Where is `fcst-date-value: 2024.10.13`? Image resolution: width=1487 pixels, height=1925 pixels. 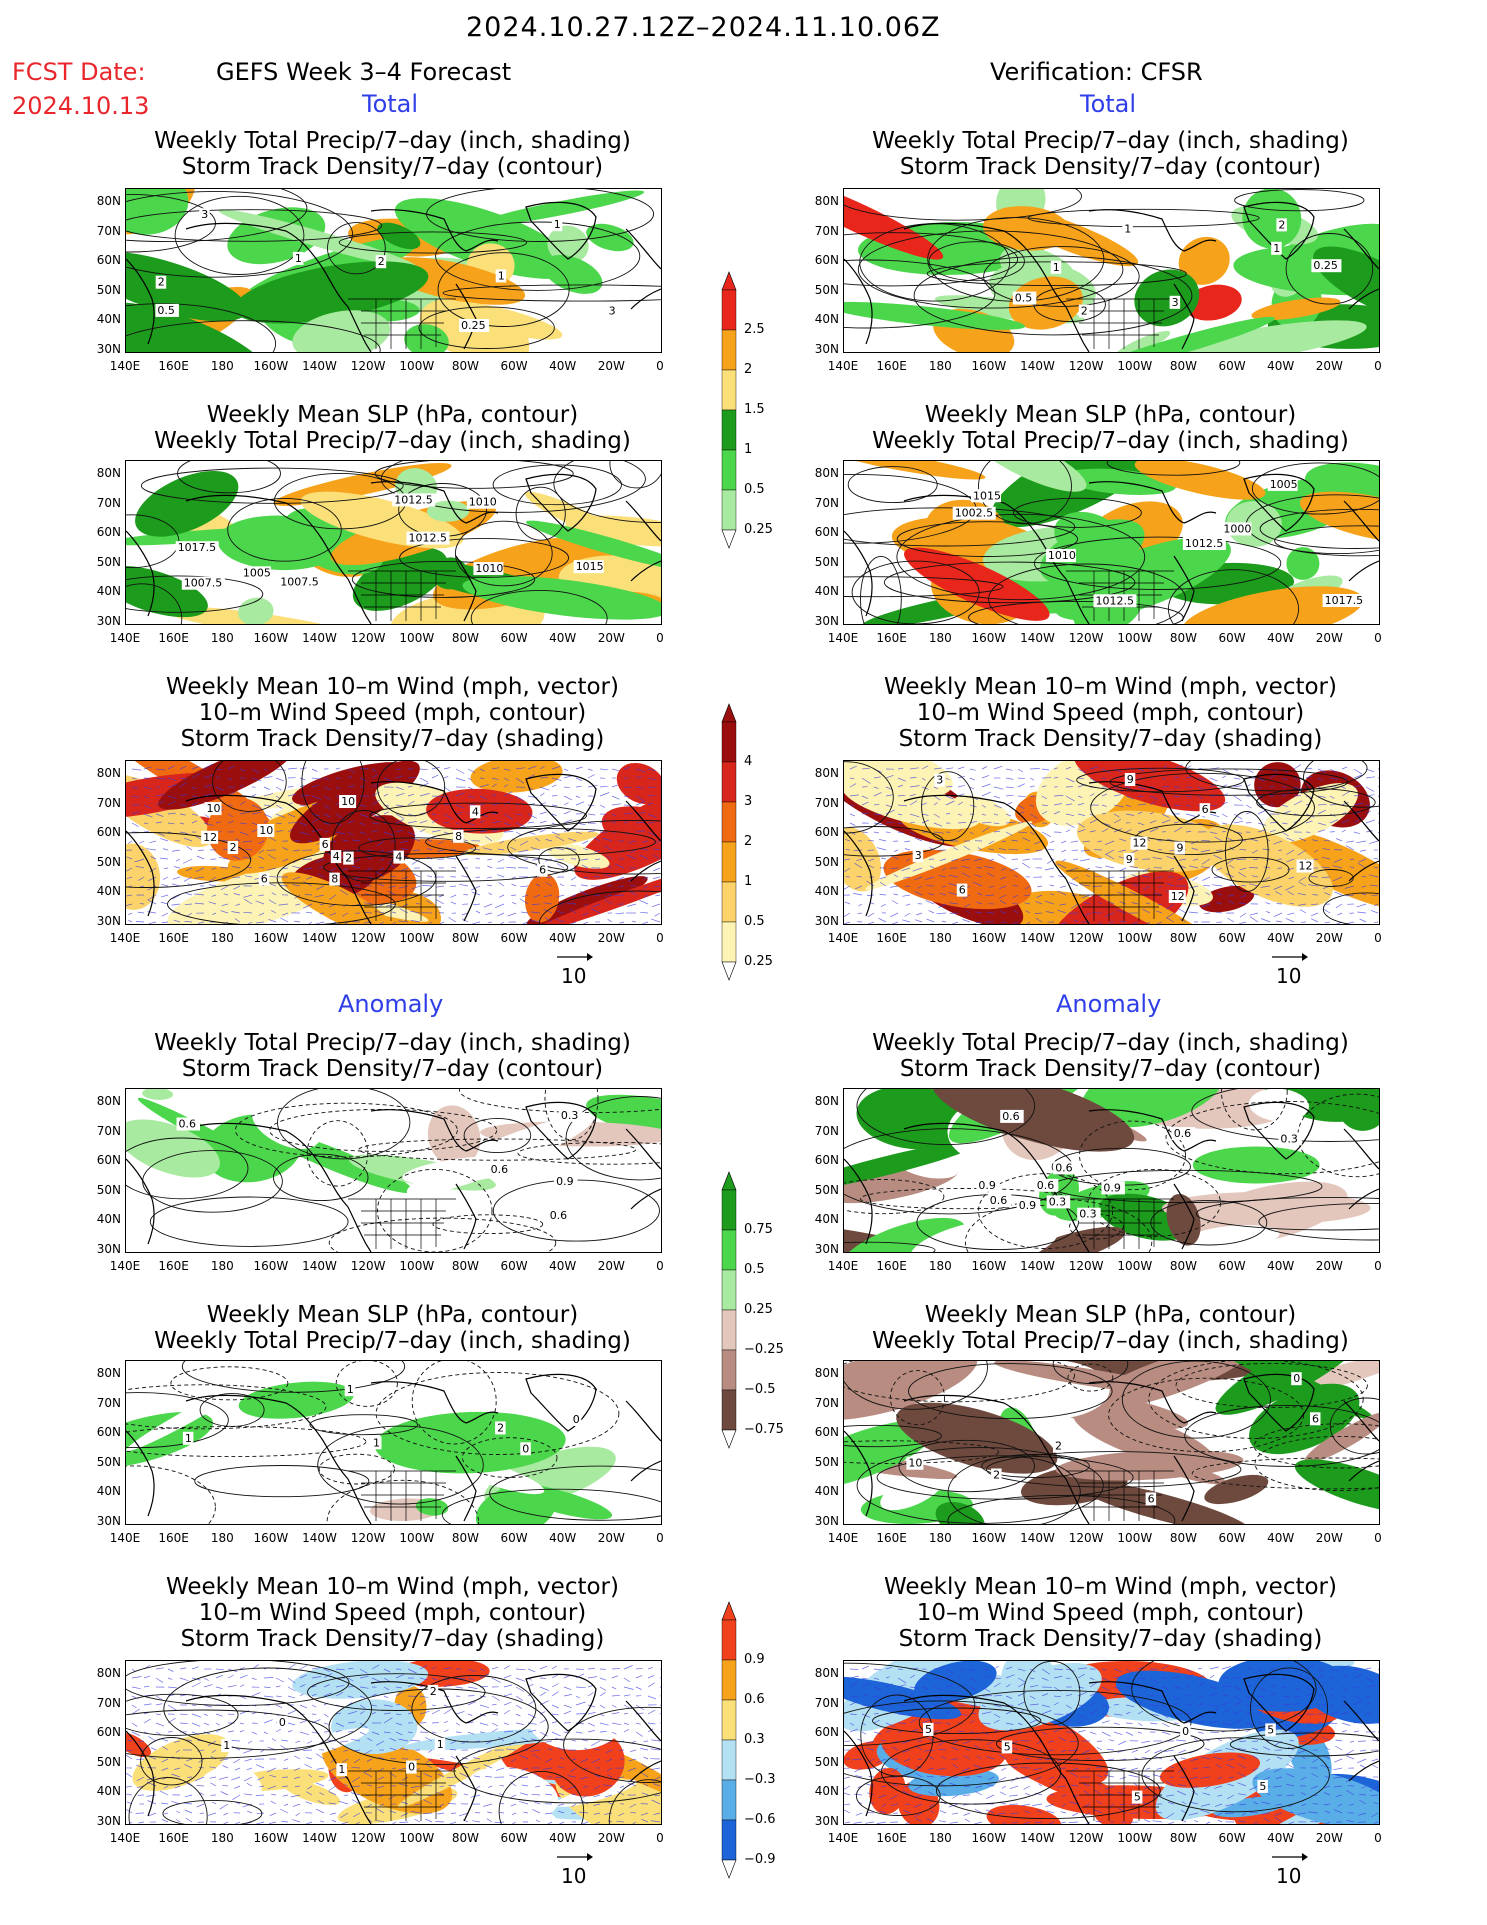
fcst-date-value: 2024.10.13 is located at coordinates (81, 106).